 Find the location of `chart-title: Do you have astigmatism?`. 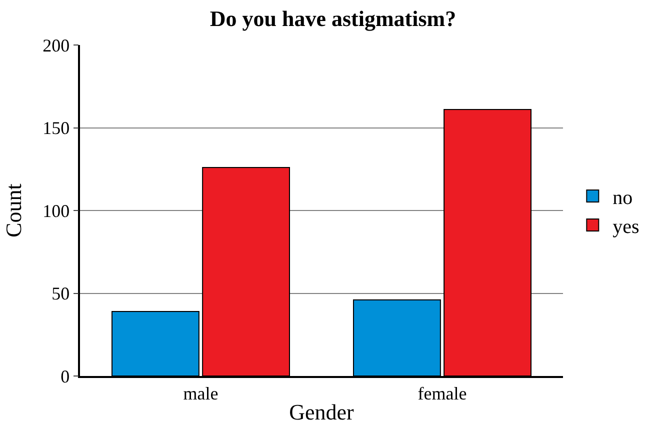

chart-title: Do you have astigmatism? is located at coordinates (333, 19).